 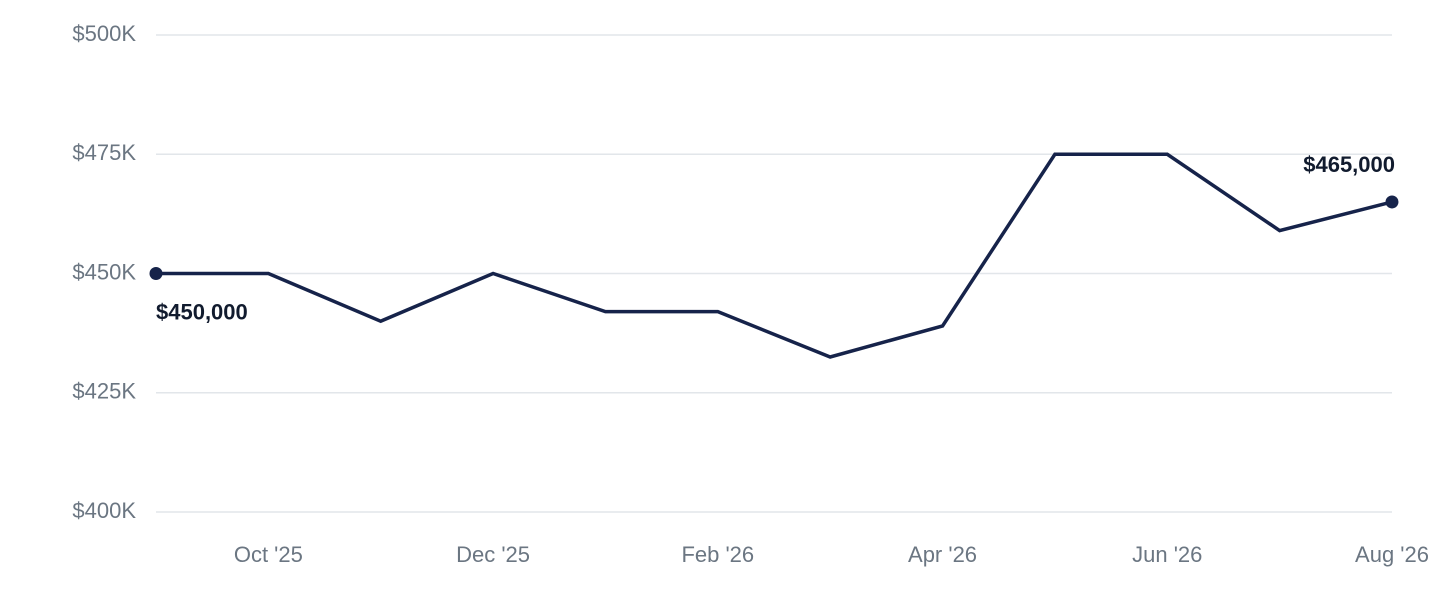 I want to click on end-point-marker, so click(x=1392, y=202).